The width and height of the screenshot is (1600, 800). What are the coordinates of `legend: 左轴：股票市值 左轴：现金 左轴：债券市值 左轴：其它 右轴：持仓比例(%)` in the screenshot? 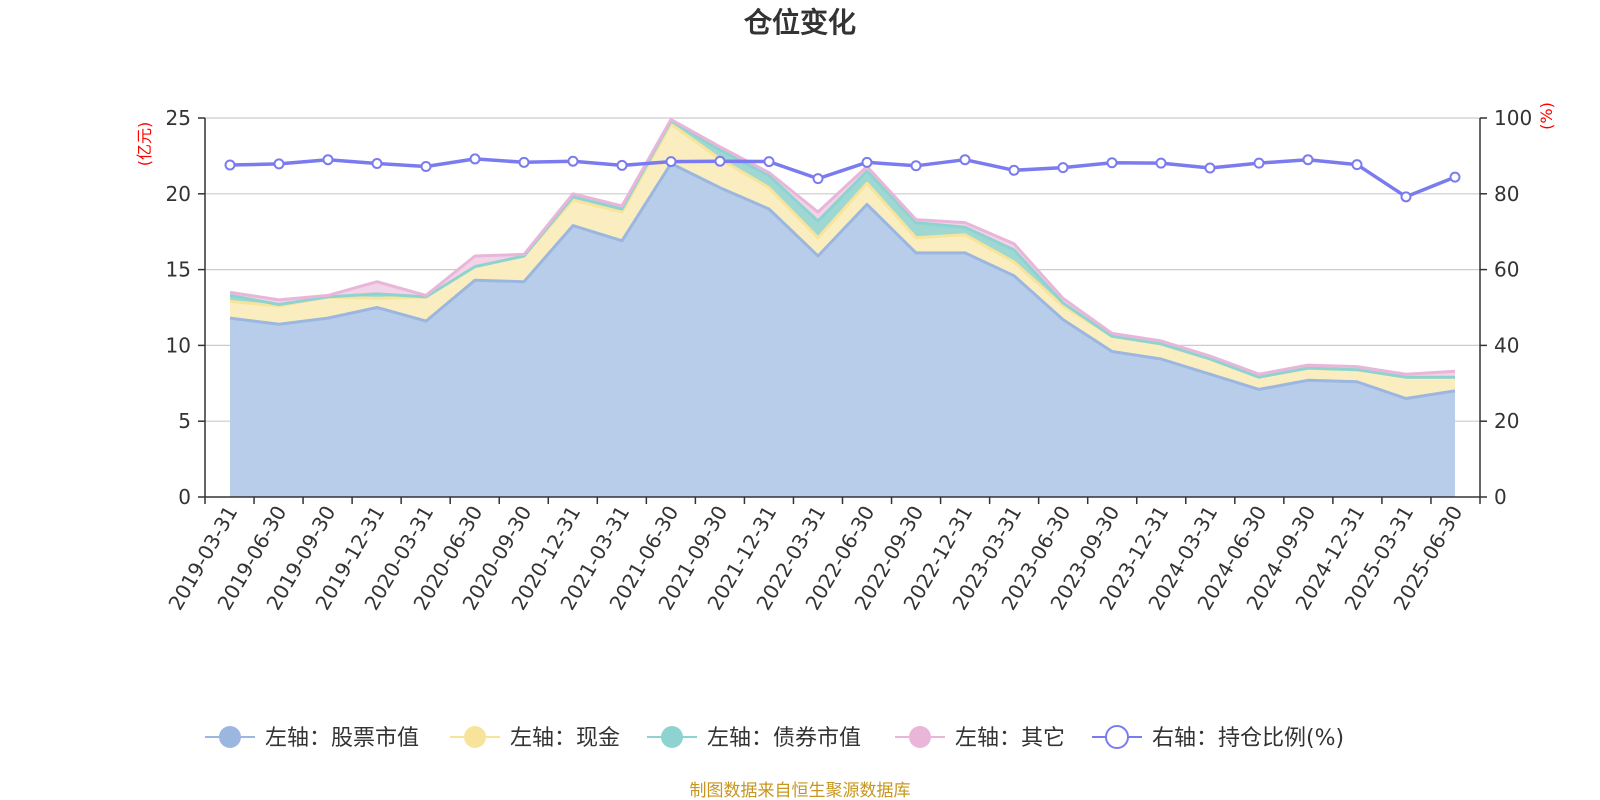 It's located at (774, 738).